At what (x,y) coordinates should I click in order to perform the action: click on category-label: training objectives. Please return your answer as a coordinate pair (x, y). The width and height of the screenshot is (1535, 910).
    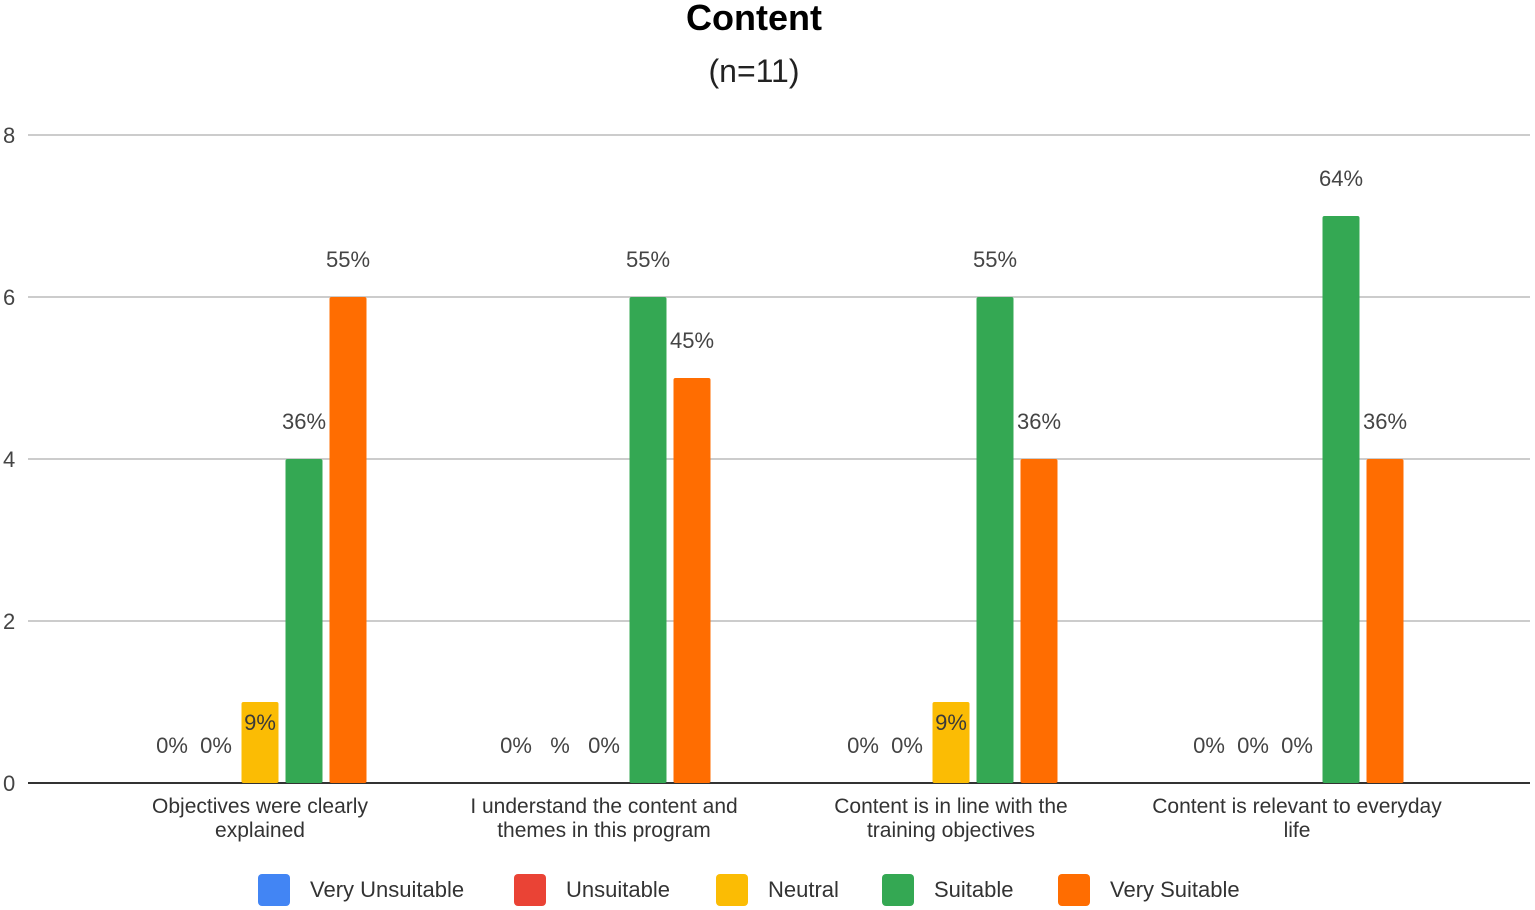
    Looking at the image, I should click on (951, 830).